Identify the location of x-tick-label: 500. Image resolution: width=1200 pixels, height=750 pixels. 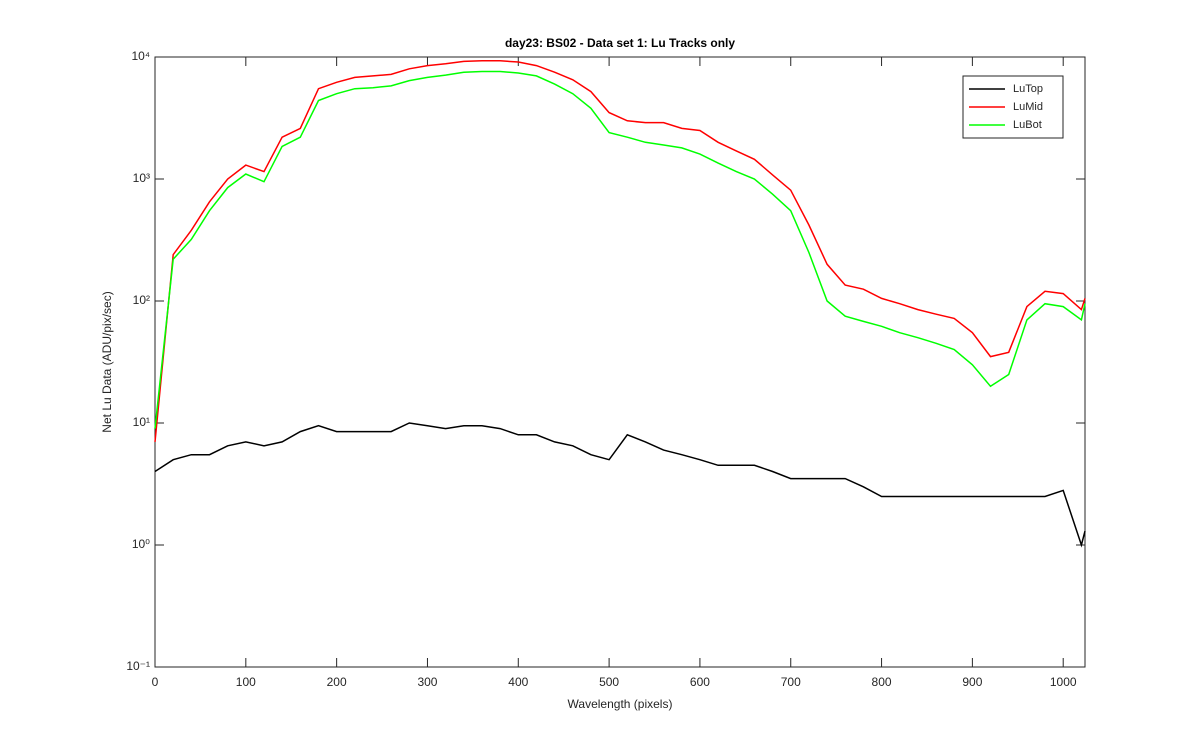
(609, 682).